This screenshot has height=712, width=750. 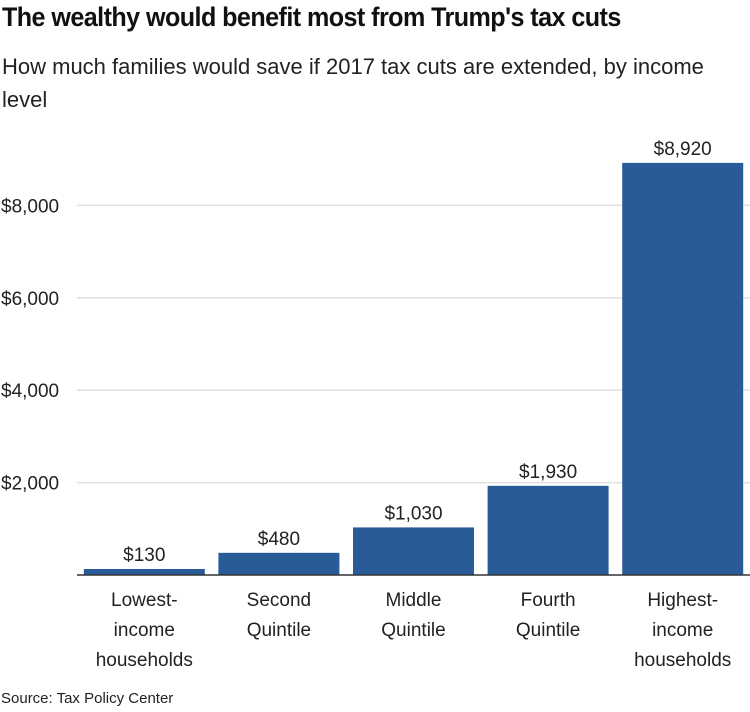 I want to click on x-tick-label: Highest-, so click(x=682, y=600).